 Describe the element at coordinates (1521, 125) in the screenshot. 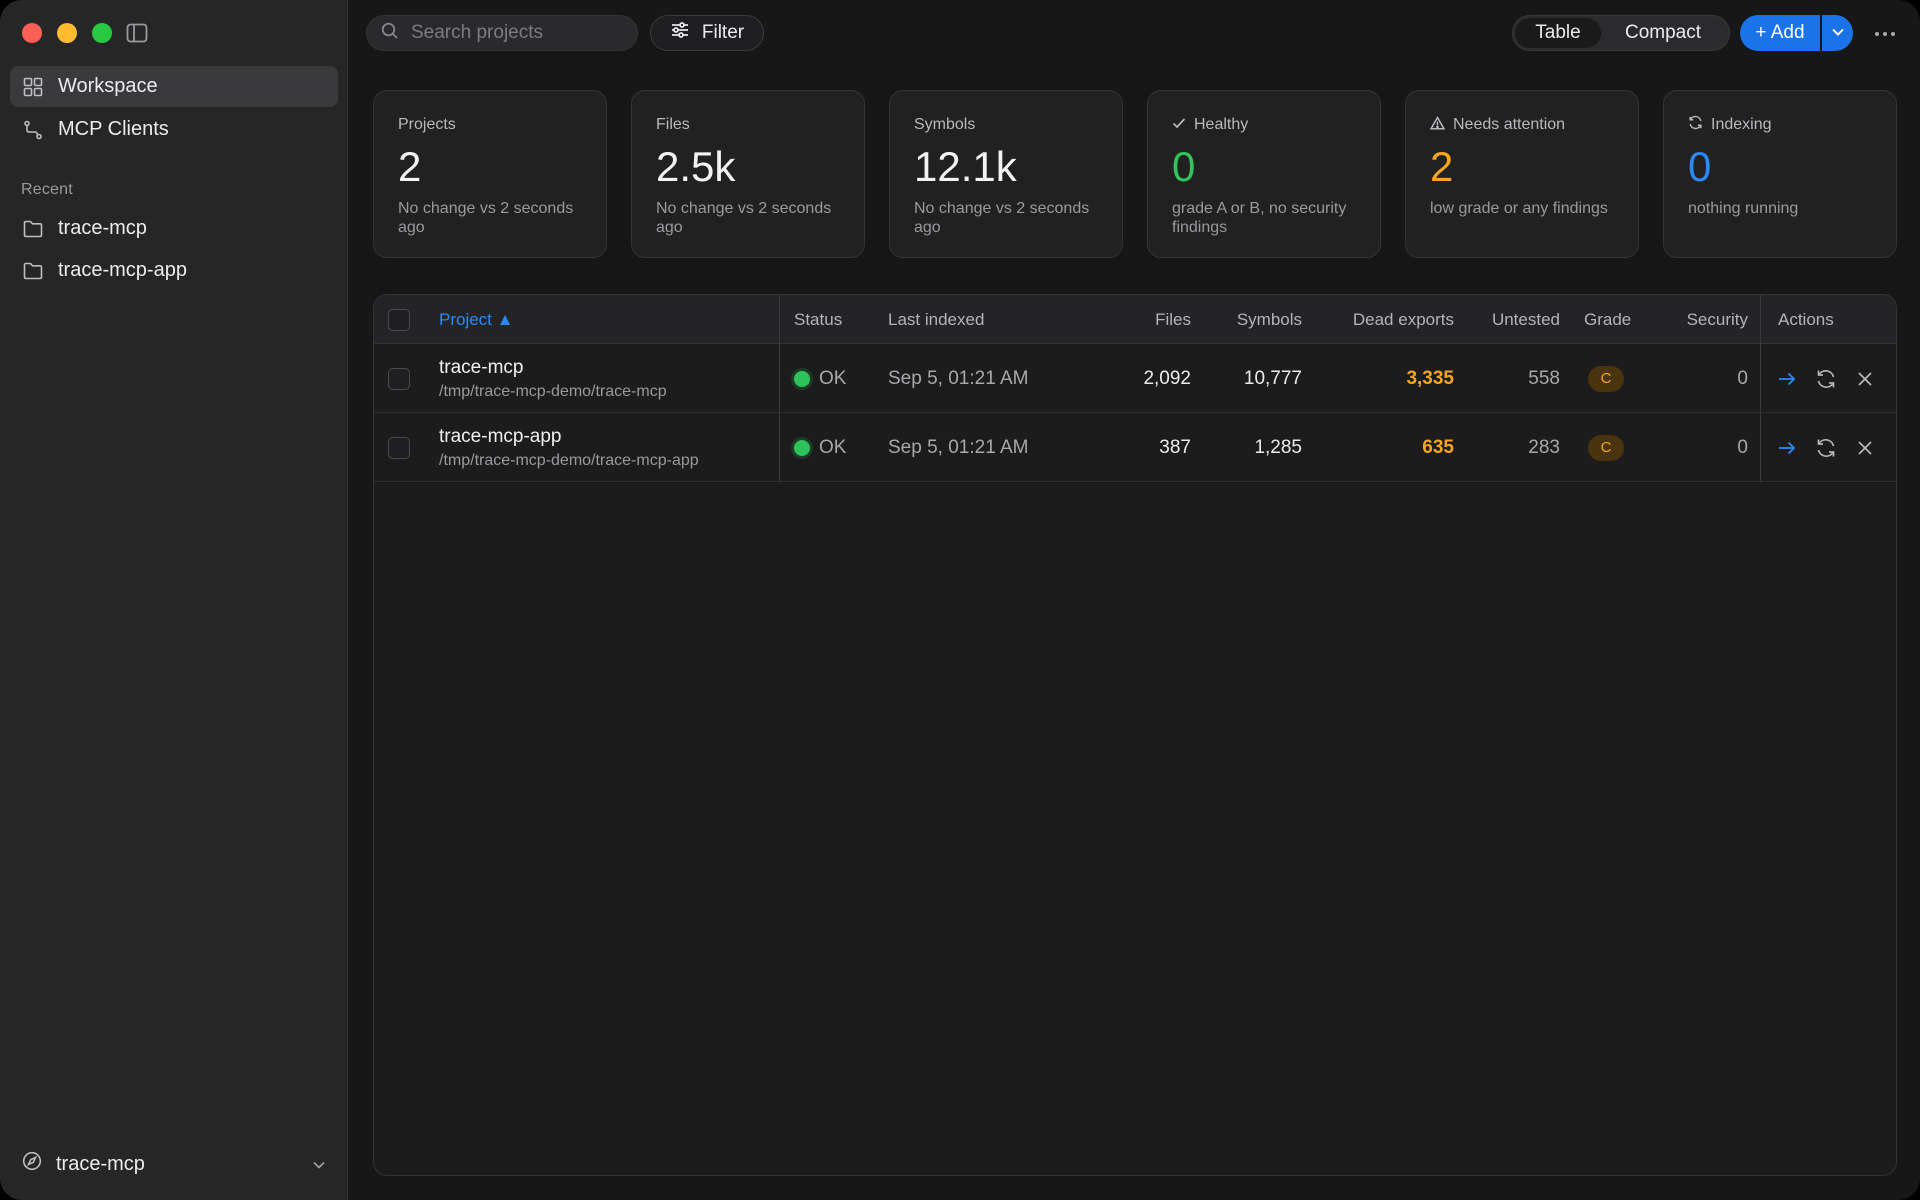

I see `stat-card-label: Needs attention` at that location.